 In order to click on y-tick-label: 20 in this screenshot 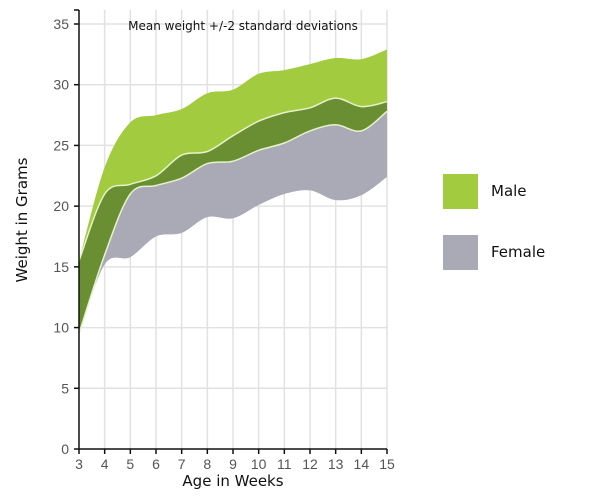, I will do `click(61, 206)`.